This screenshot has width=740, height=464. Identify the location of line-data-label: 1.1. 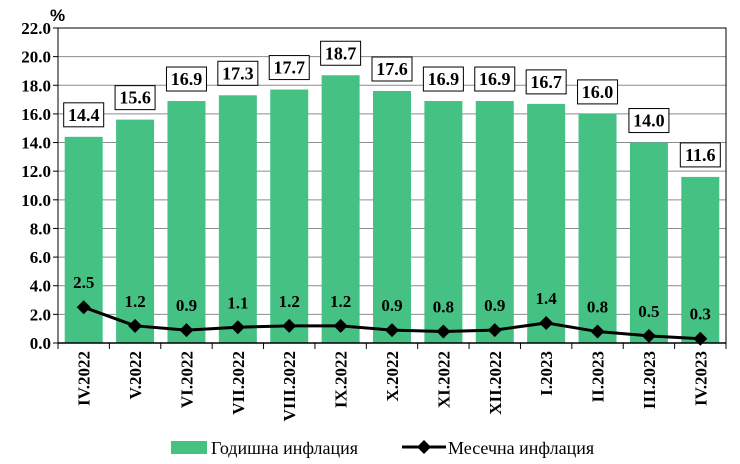
(237, 302).